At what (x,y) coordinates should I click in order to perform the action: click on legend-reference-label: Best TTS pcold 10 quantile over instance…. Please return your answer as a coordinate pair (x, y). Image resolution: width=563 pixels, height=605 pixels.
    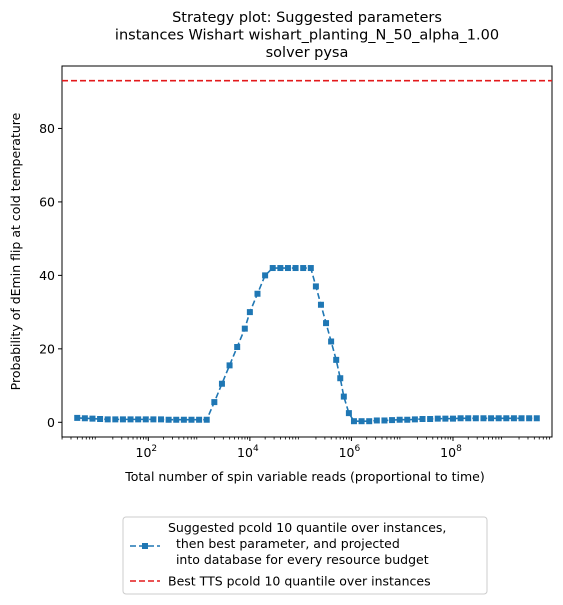
    Looking at the image, I should click on (299, 581).